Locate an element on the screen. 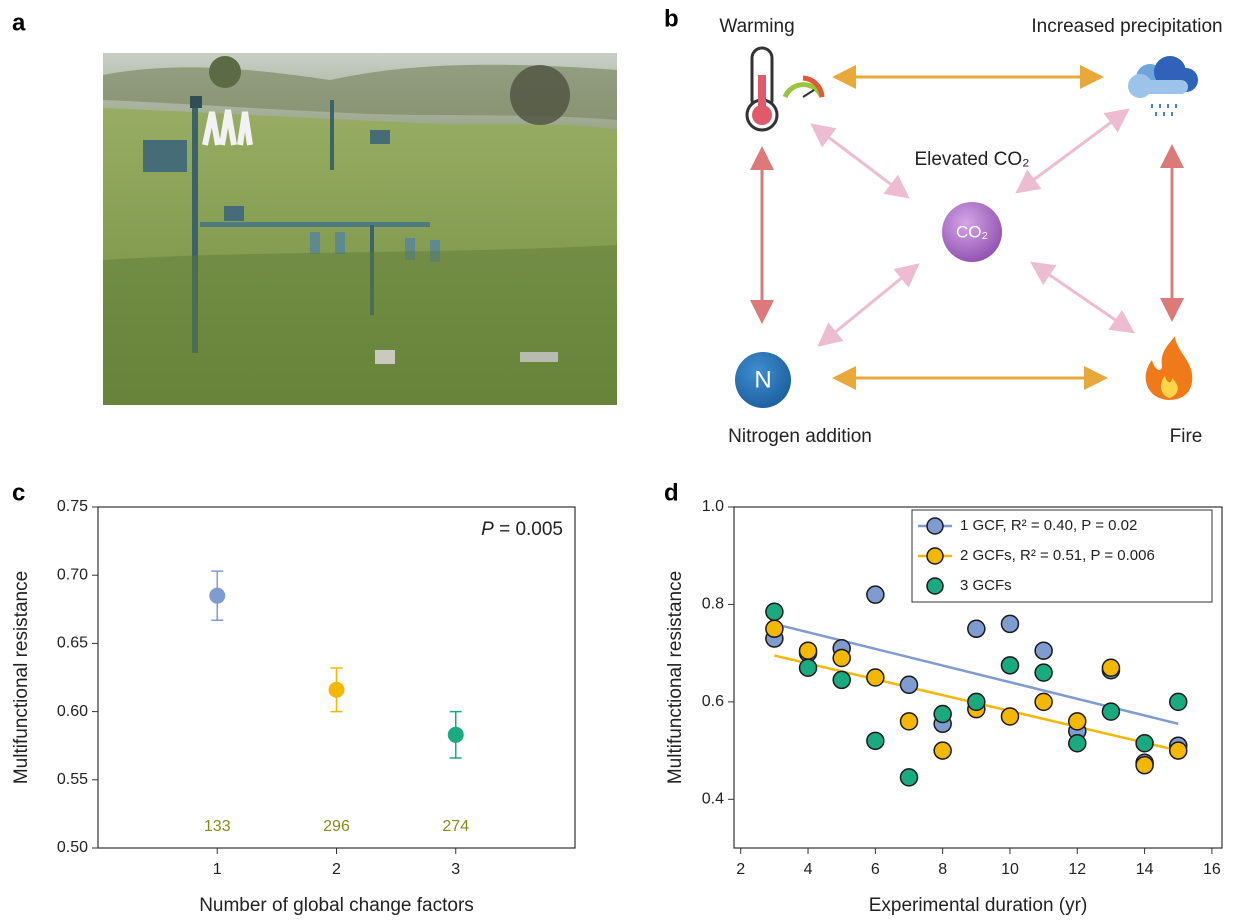  y-tick-label: 1.0 is located at coordinates (713, 506).